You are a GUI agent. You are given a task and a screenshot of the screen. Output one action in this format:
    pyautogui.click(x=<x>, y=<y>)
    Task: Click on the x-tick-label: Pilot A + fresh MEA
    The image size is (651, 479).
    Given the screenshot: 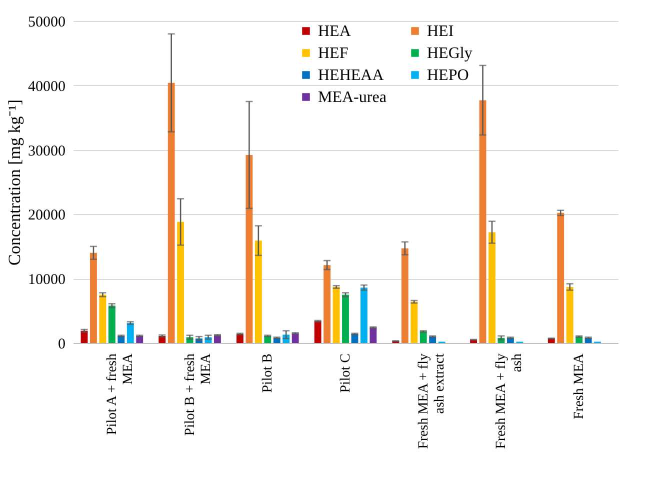 What is the action you would take?
    pyautogui.click(x=120, y=393)
    